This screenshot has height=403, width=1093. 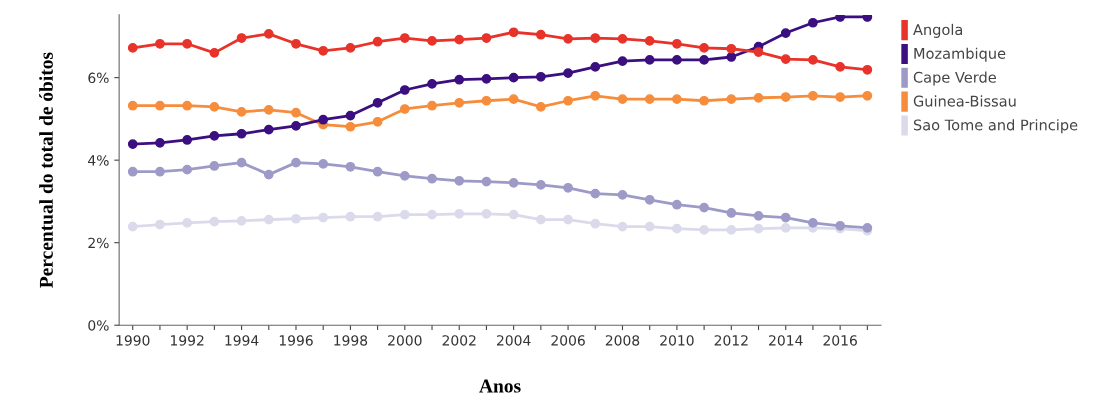 What do you see at coordinates (840, 340) in the screenshot?
I see `x-tick-label: 2016` at bounding box center [840, 340].